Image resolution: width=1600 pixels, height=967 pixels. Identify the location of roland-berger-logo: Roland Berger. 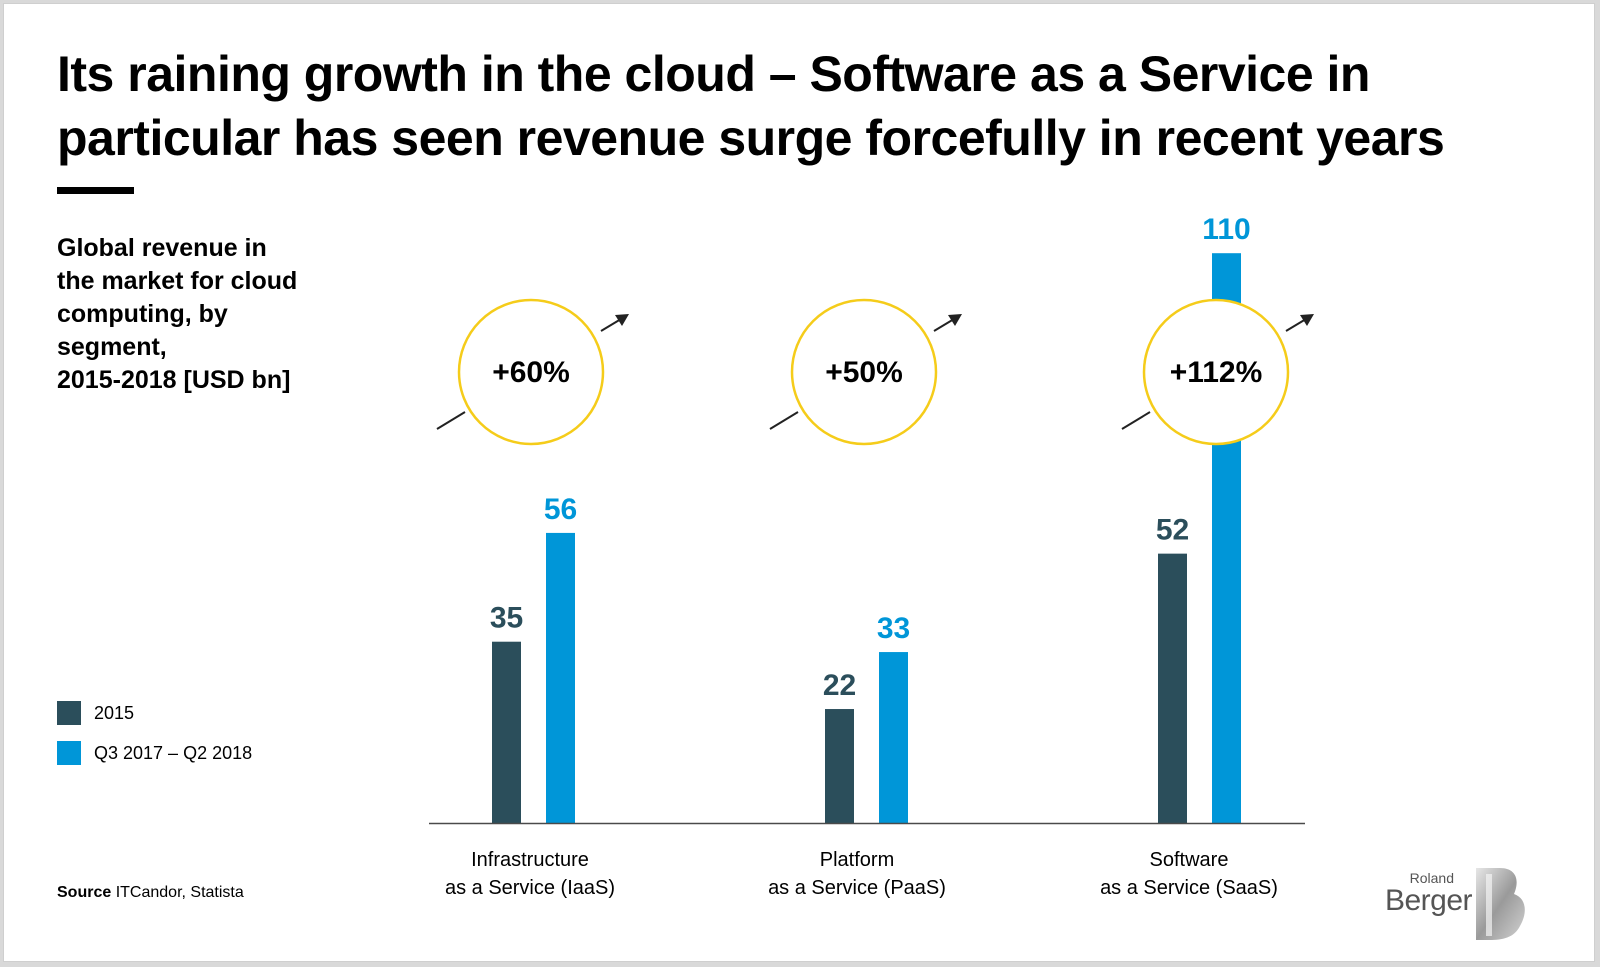
(1457, 907).